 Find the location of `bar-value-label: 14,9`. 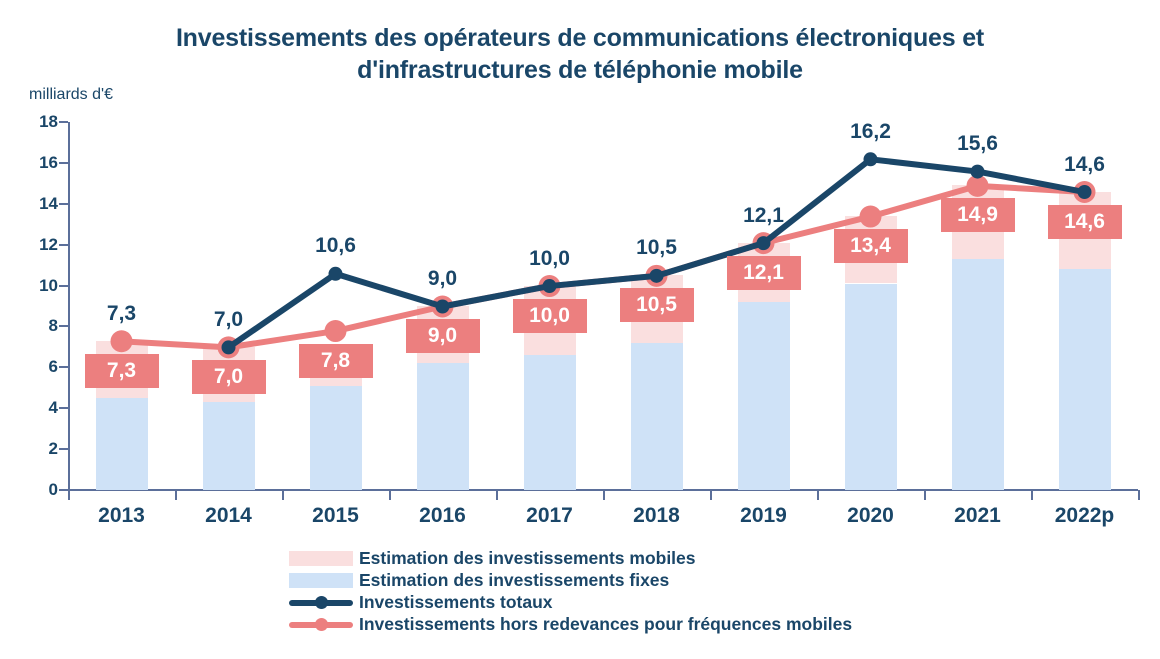

bar-value-label: 14,9 is located at coordinates (977, 215).